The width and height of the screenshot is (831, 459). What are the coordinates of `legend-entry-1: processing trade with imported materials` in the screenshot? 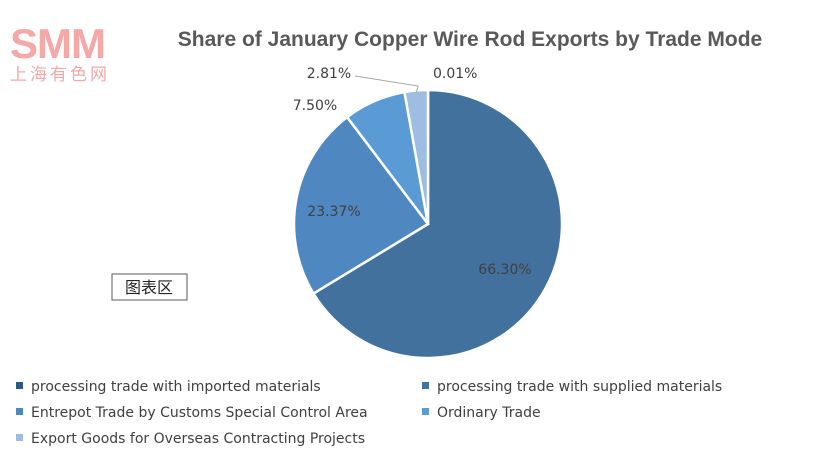 It's located at (168, 387).